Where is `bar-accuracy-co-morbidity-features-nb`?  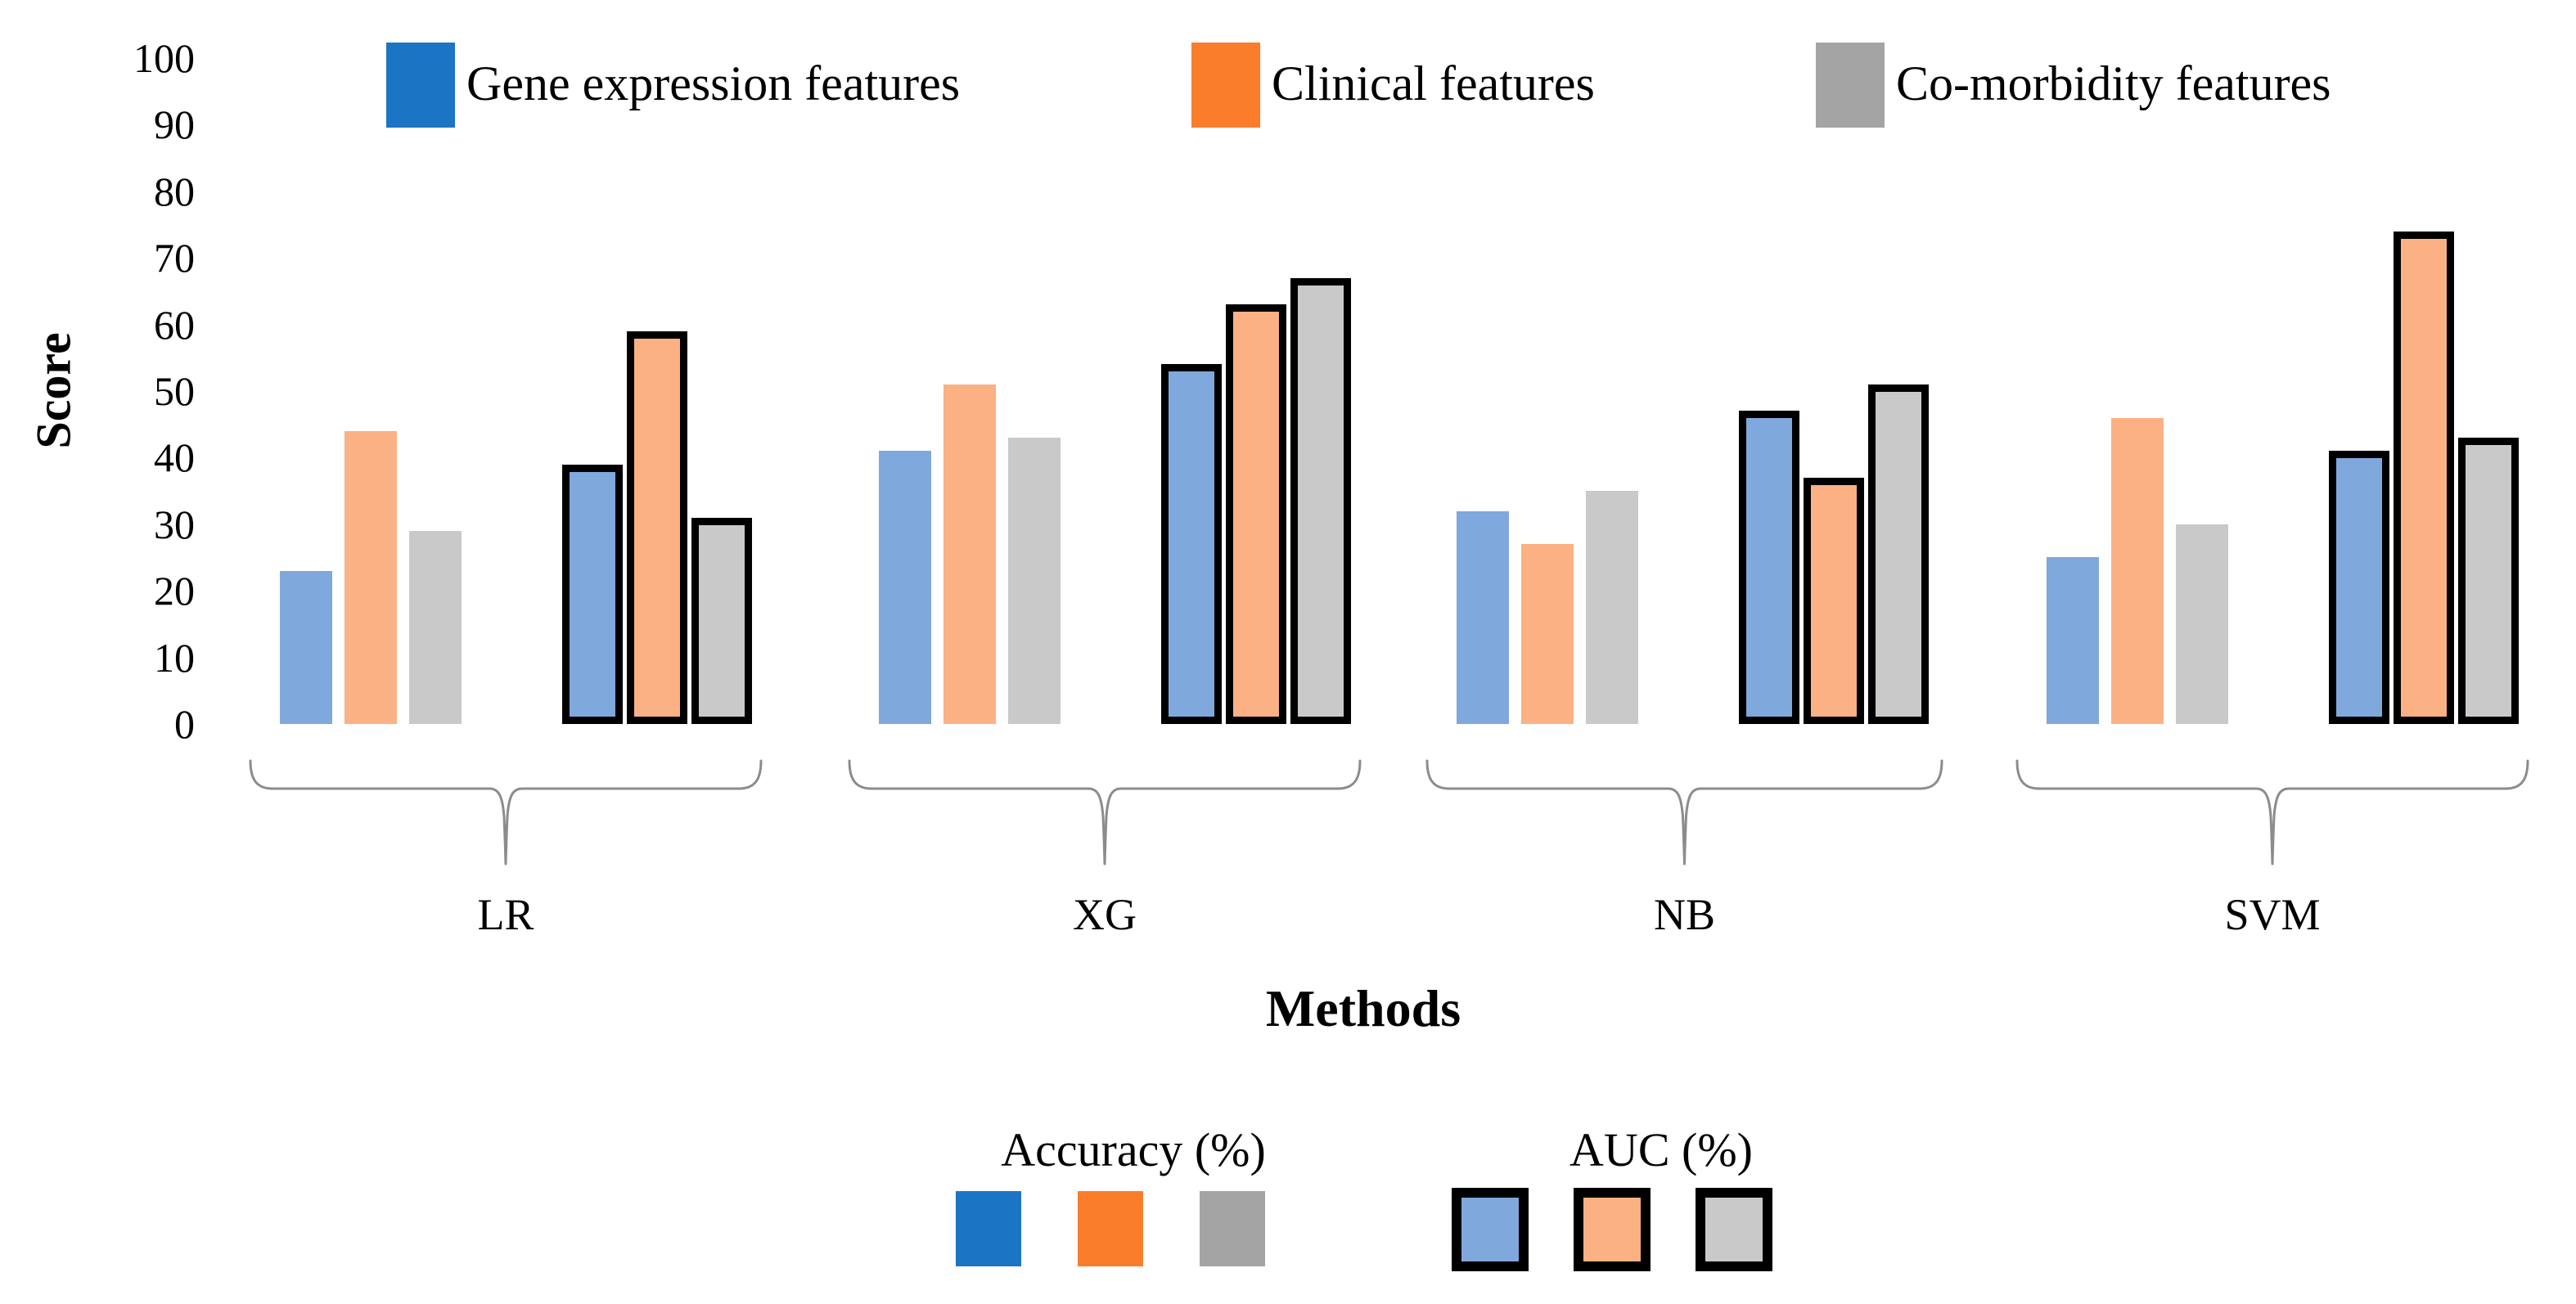 bar-accuracy-co-morbidity-features-nb is located at coordinates (1612, 607).